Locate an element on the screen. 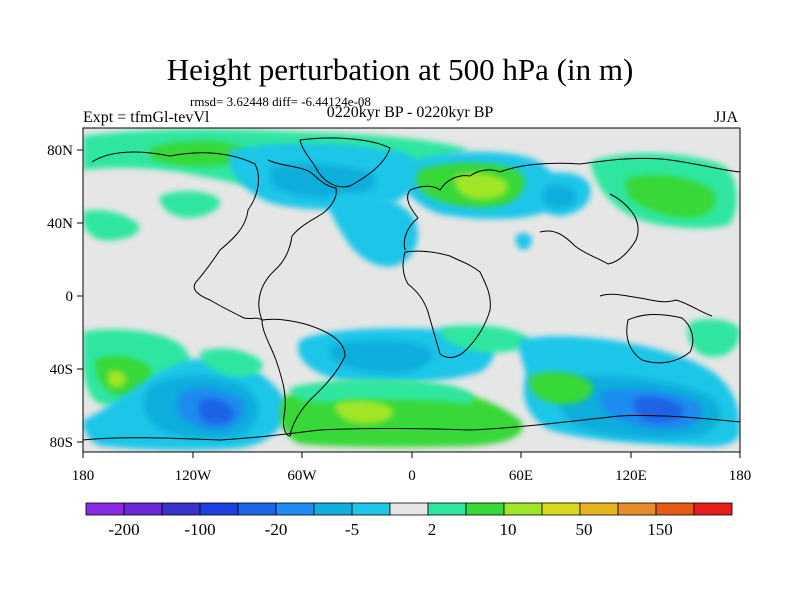  y-tick-label: 40S is located at coordinates (61, 370).